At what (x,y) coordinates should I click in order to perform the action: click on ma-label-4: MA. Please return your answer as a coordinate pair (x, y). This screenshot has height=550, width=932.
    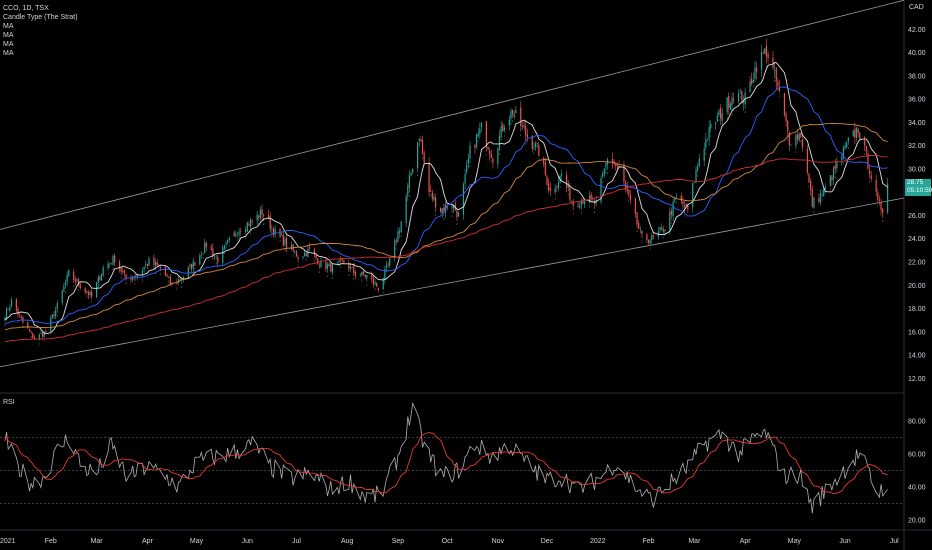
    Looking at the image, I should click on (8, 53).